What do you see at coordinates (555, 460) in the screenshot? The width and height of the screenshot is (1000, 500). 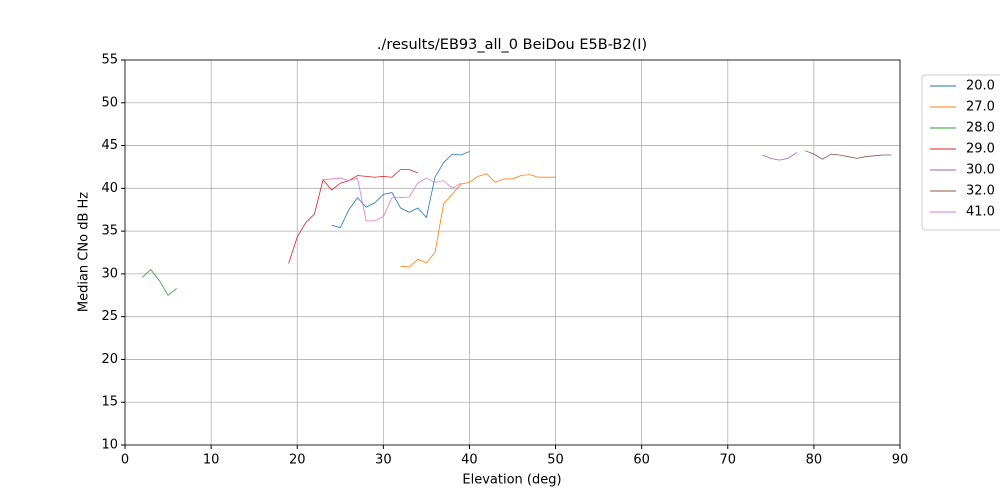 I see `x-tick-label: 50` at bounding box center [555, 460].